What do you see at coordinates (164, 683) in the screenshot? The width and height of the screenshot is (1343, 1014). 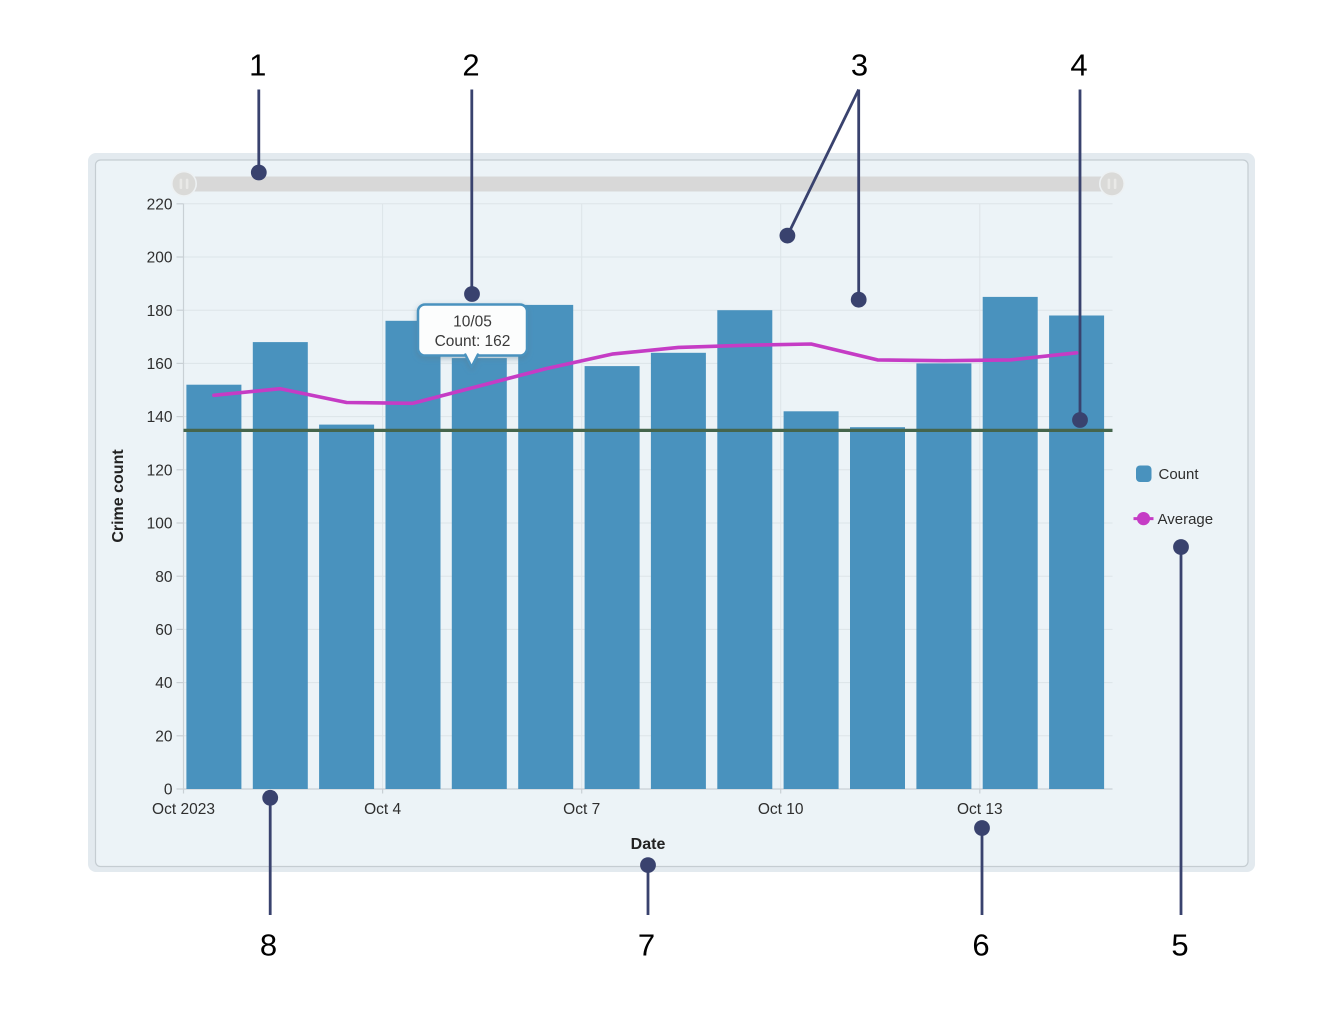 I see `svg-text: 40` at bounding box center [164, 683].